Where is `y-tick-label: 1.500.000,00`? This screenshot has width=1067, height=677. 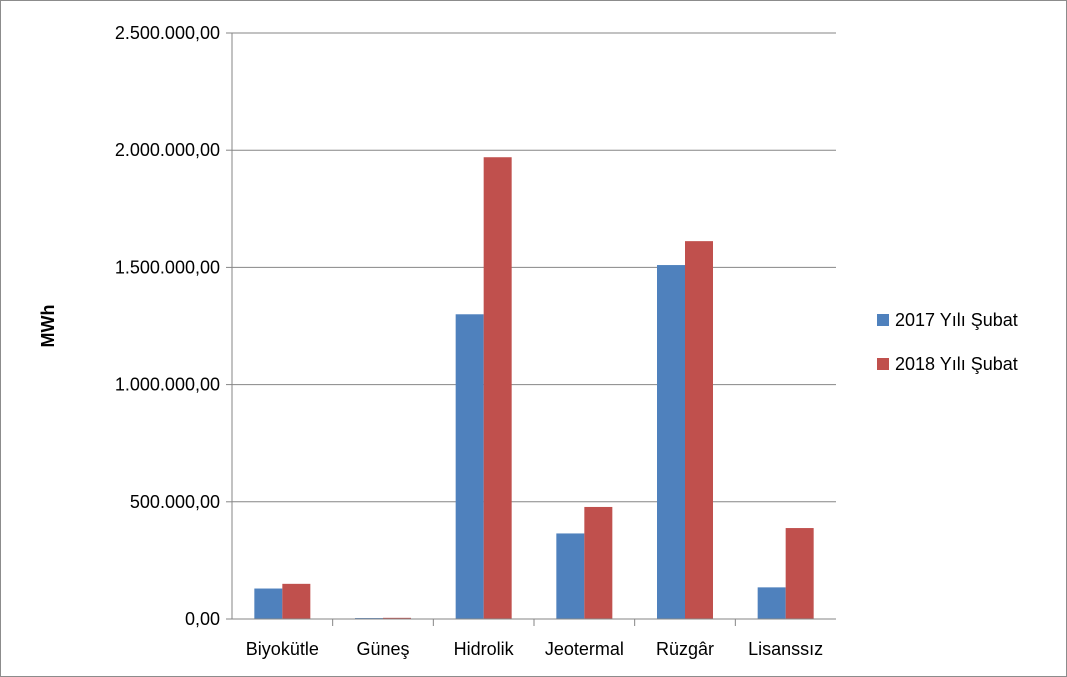 y-tick-label: 1.500.000,00 is located at coordinates (167, 267).